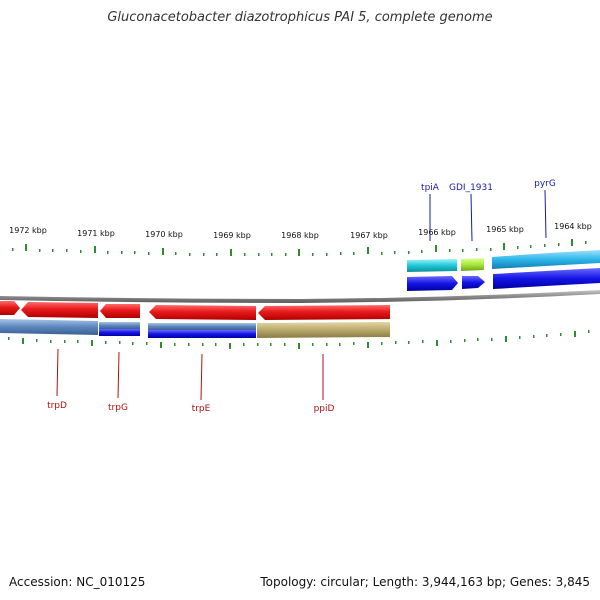  I want to click on gene-label-tpiA: tpiA, so click(430, 188).